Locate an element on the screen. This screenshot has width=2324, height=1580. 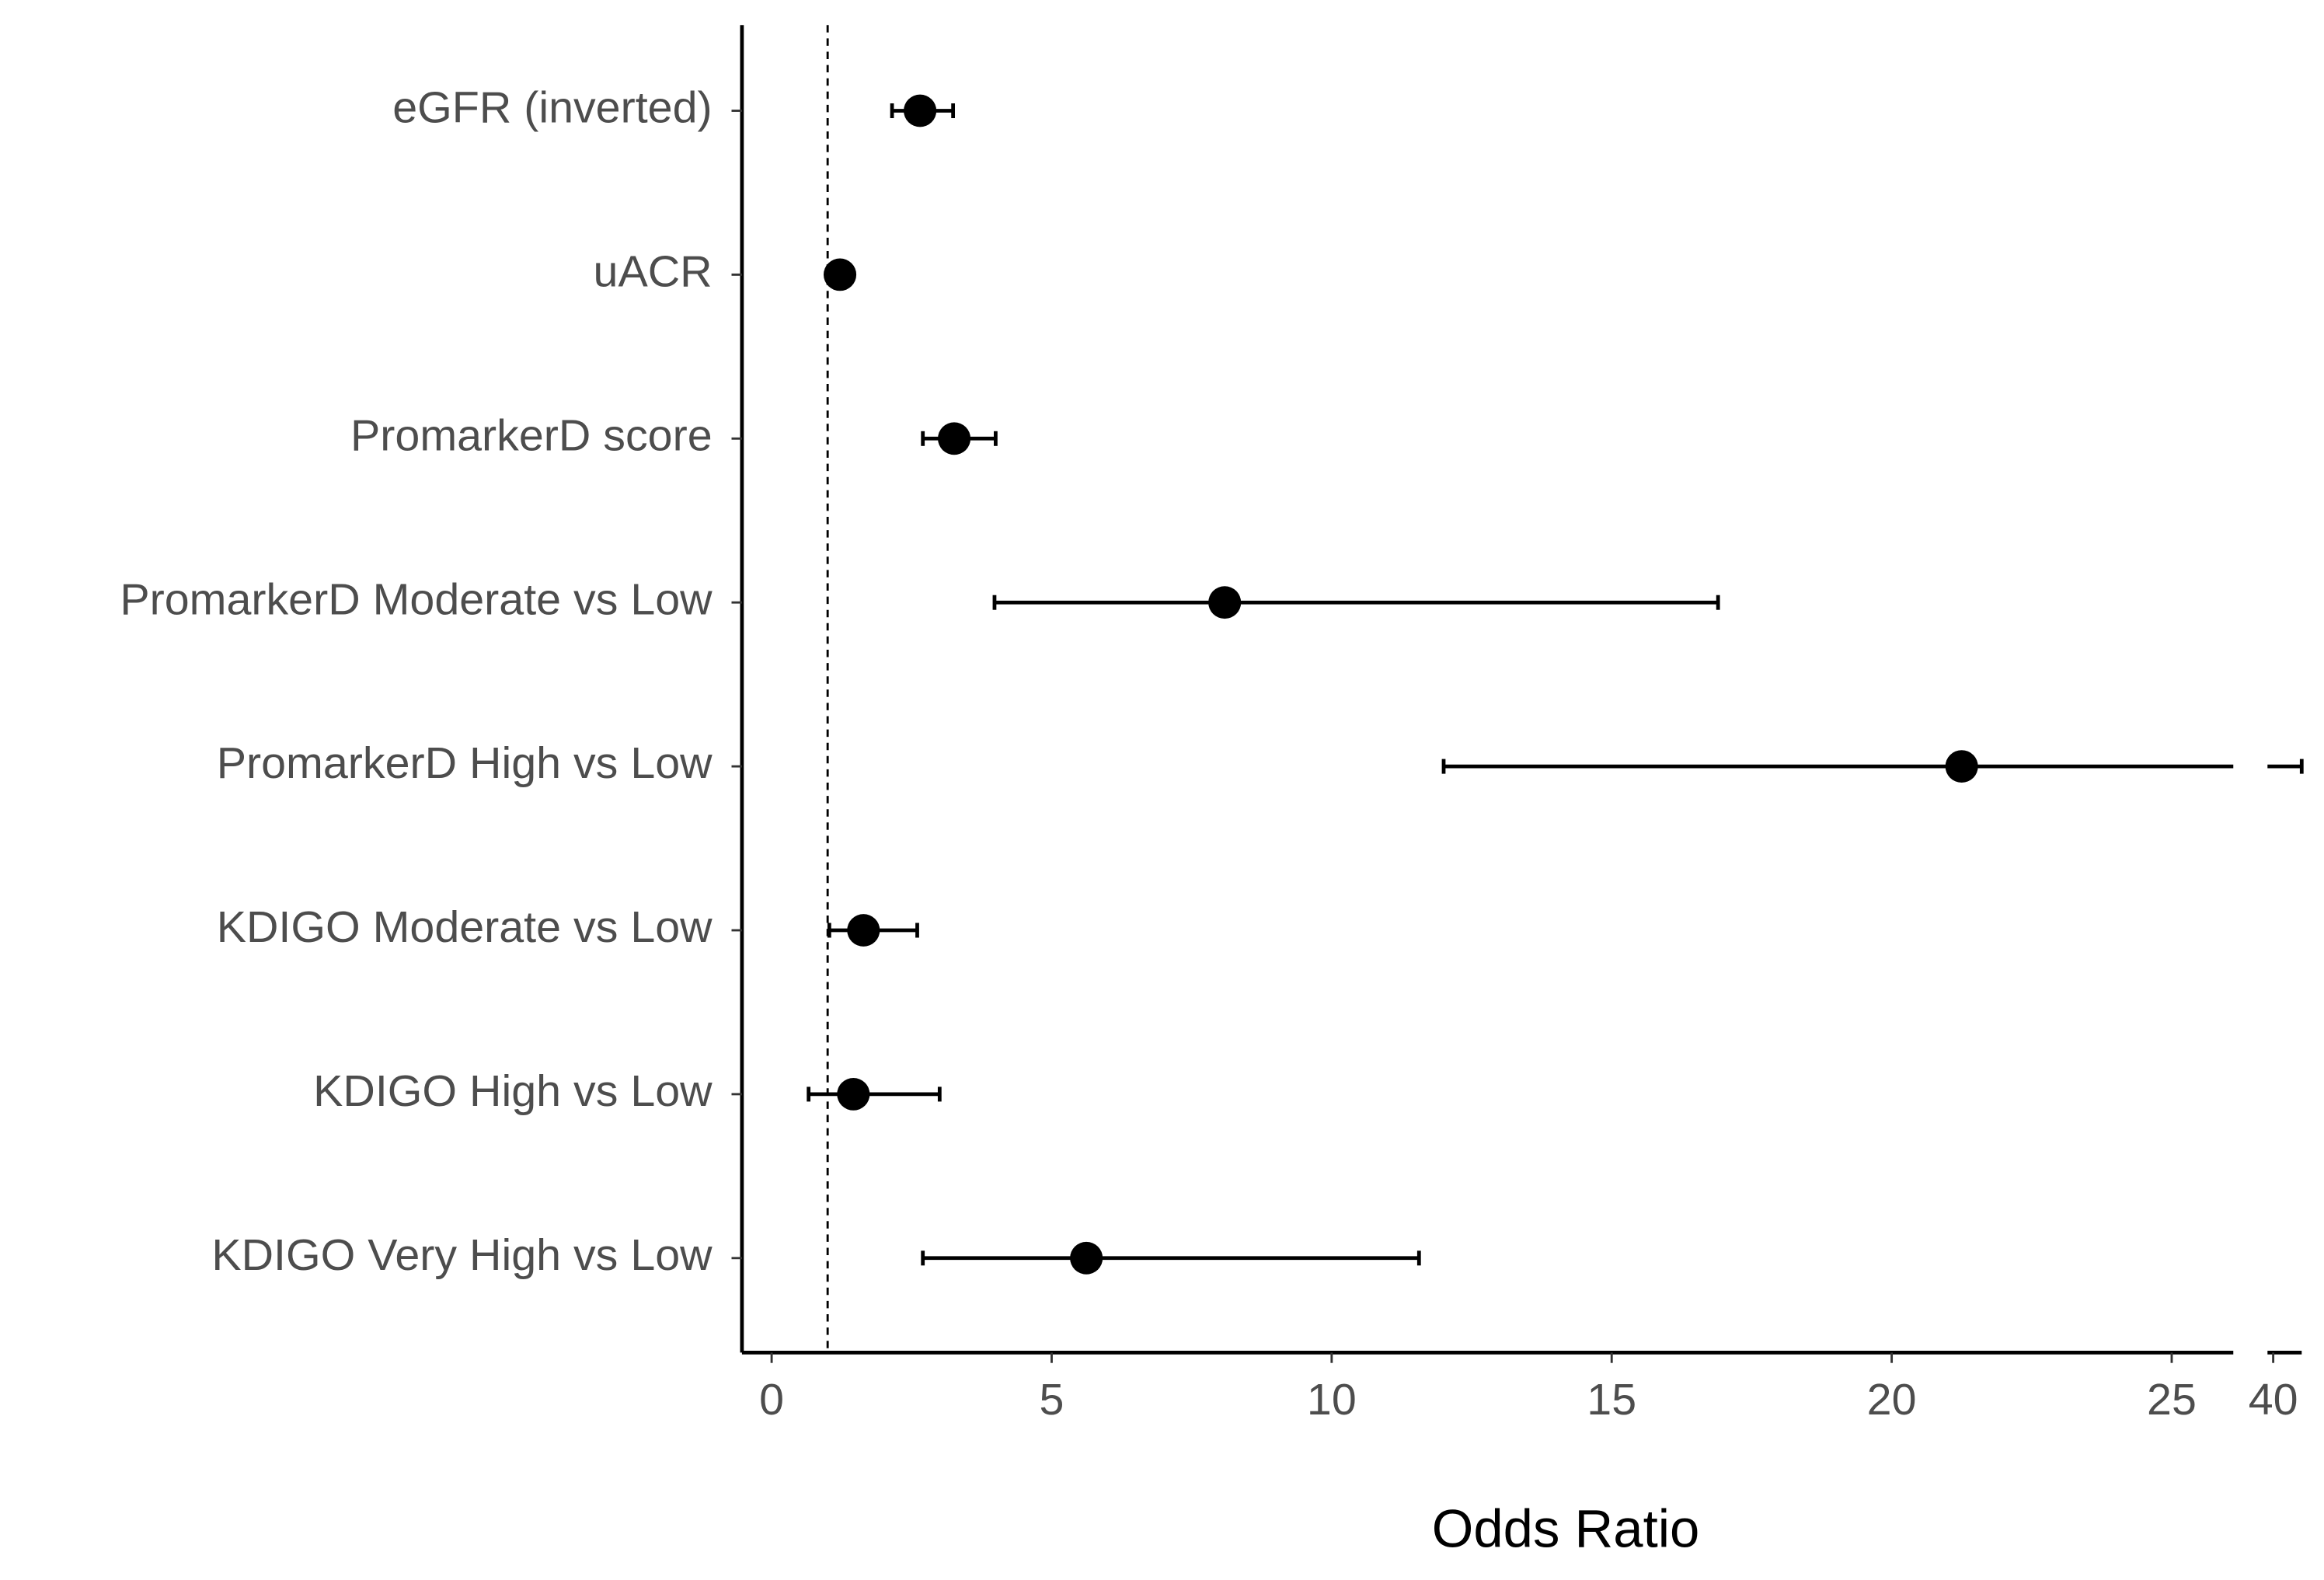
x-tick-label: 25 is located at coordinates (2172, 1400).